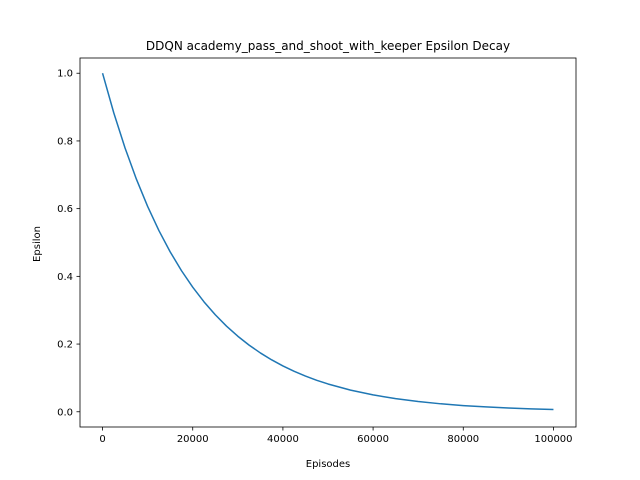  Describe the element at coordinates (37, 244) in the screenshot. I see `y-axis-label: Epsilon` at that location.